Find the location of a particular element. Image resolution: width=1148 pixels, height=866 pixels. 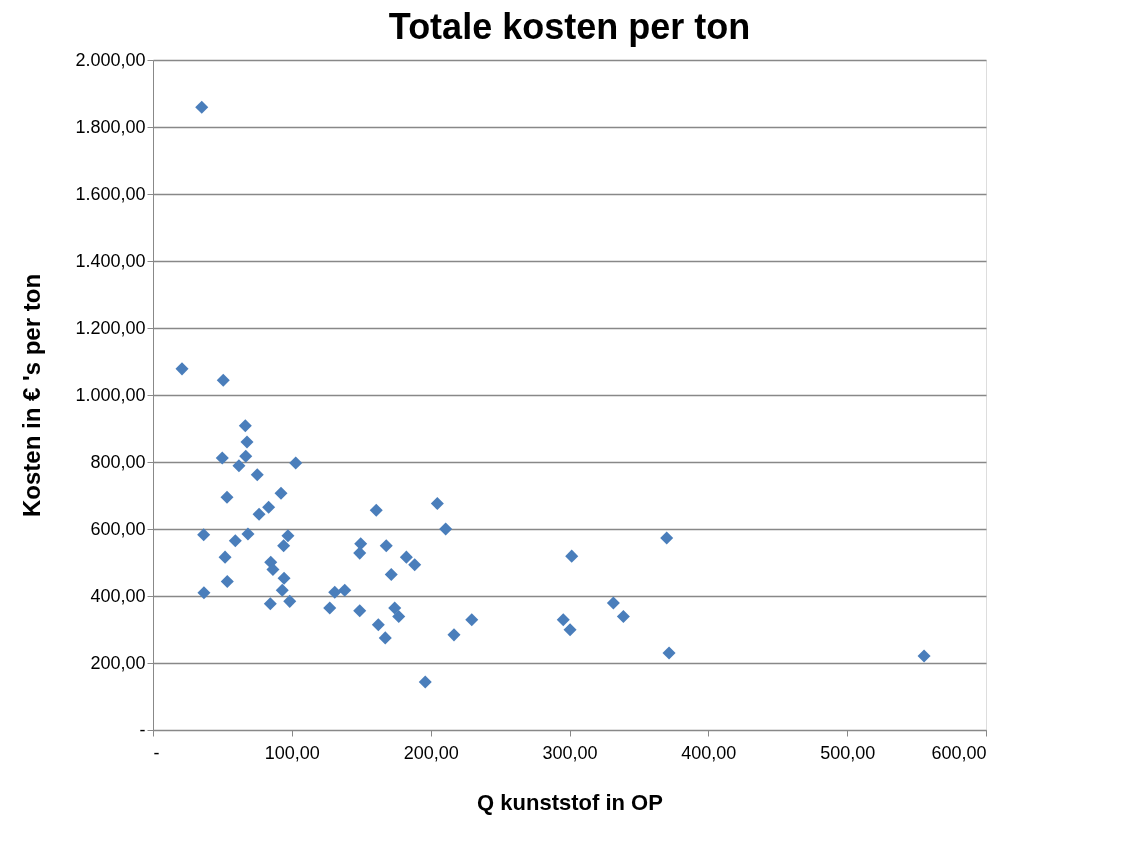

x-tick-label: 200,00 is located at coordinates (431, 752).